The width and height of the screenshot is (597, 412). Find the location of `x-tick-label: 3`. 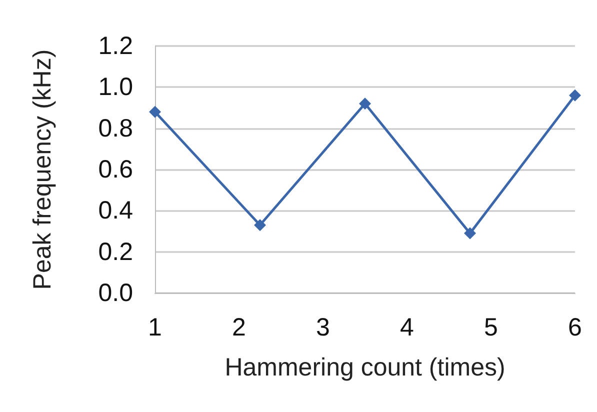

x-tick-label: 3 is located at coordinates (323, 328).